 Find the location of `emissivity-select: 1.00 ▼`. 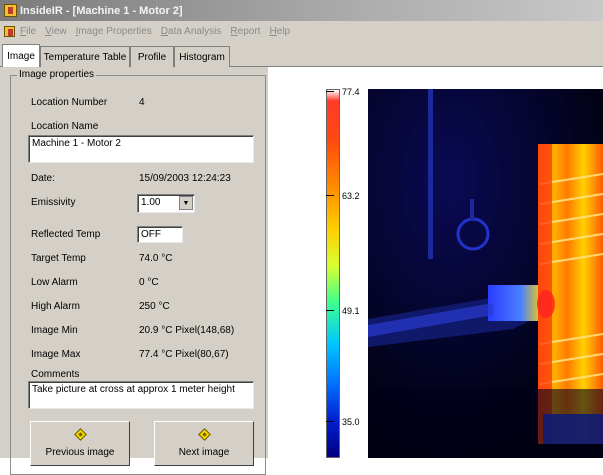

emissivity-select: 1.00 ▼ is located at coordinates (166, 203).